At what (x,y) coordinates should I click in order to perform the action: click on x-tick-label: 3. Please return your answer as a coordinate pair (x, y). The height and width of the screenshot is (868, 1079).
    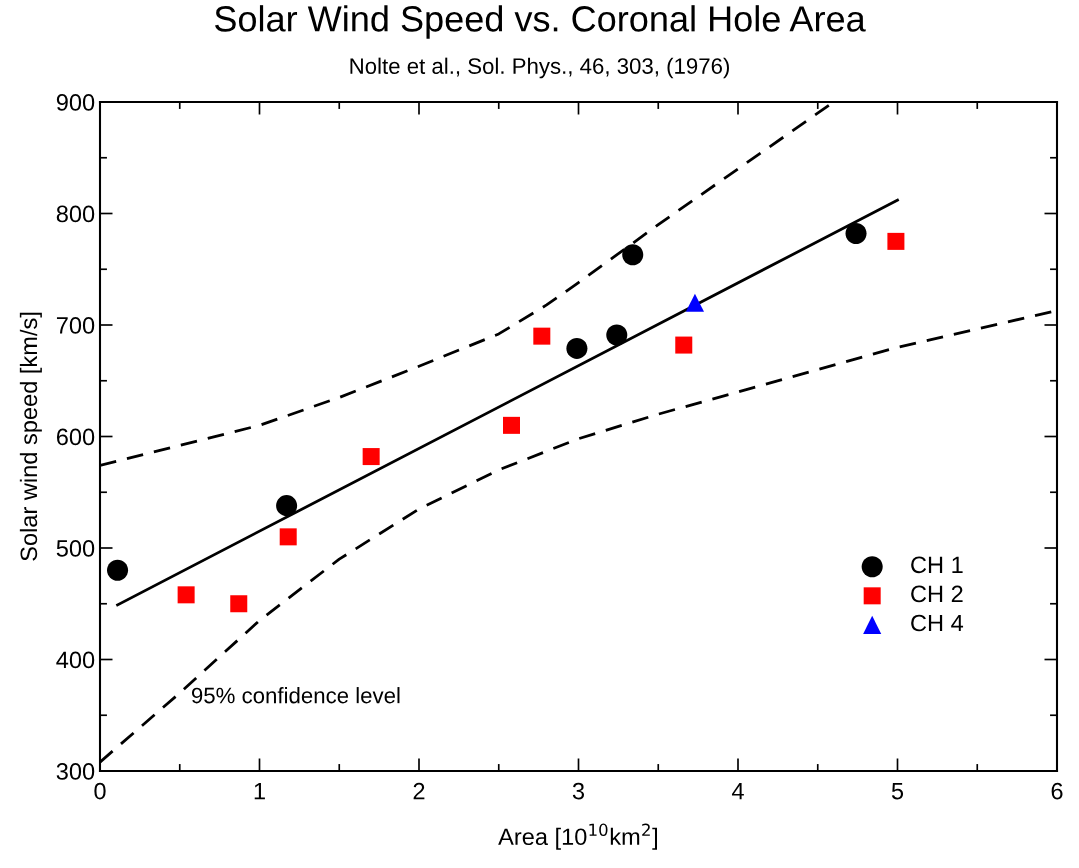
    Looking at the image, I should click on (578, 791).